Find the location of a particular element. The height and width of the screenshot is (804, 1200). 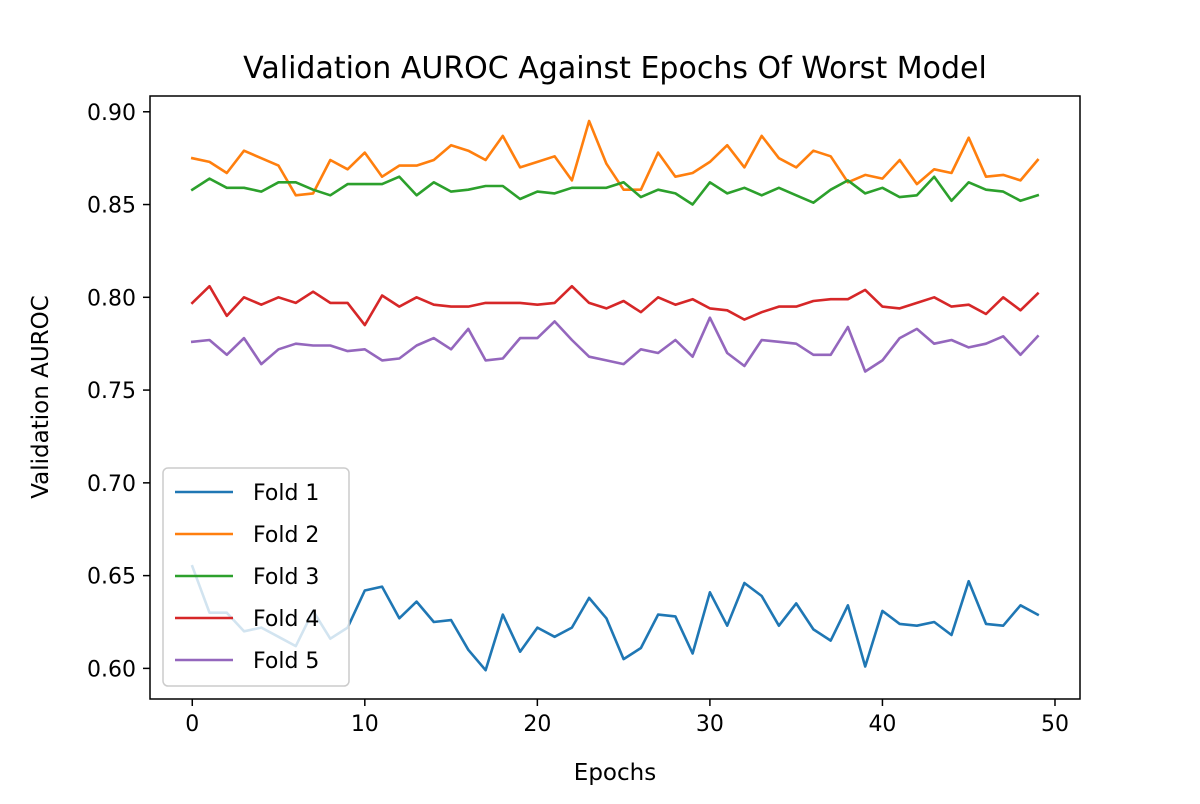

legend-label-fold-4: Fold 4 is located at coordinates (286, 619).